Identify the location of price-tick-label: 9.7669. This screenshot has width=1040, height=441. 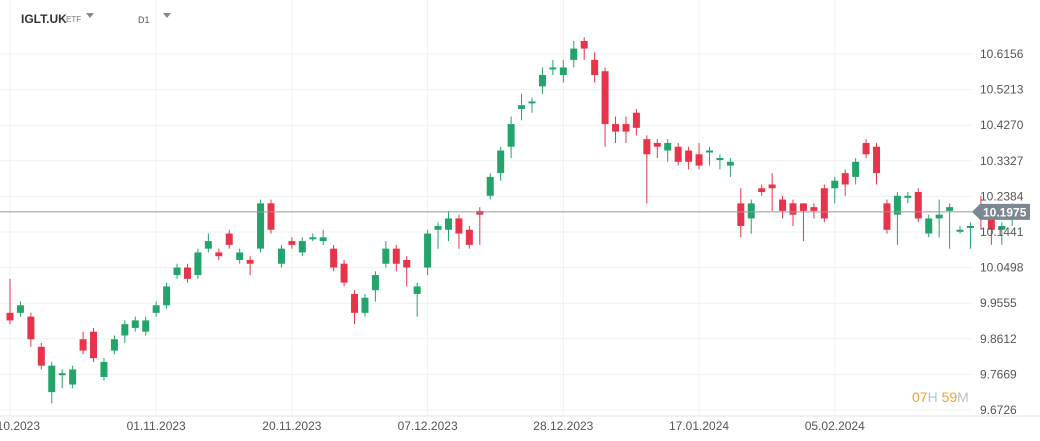
(998, 374).